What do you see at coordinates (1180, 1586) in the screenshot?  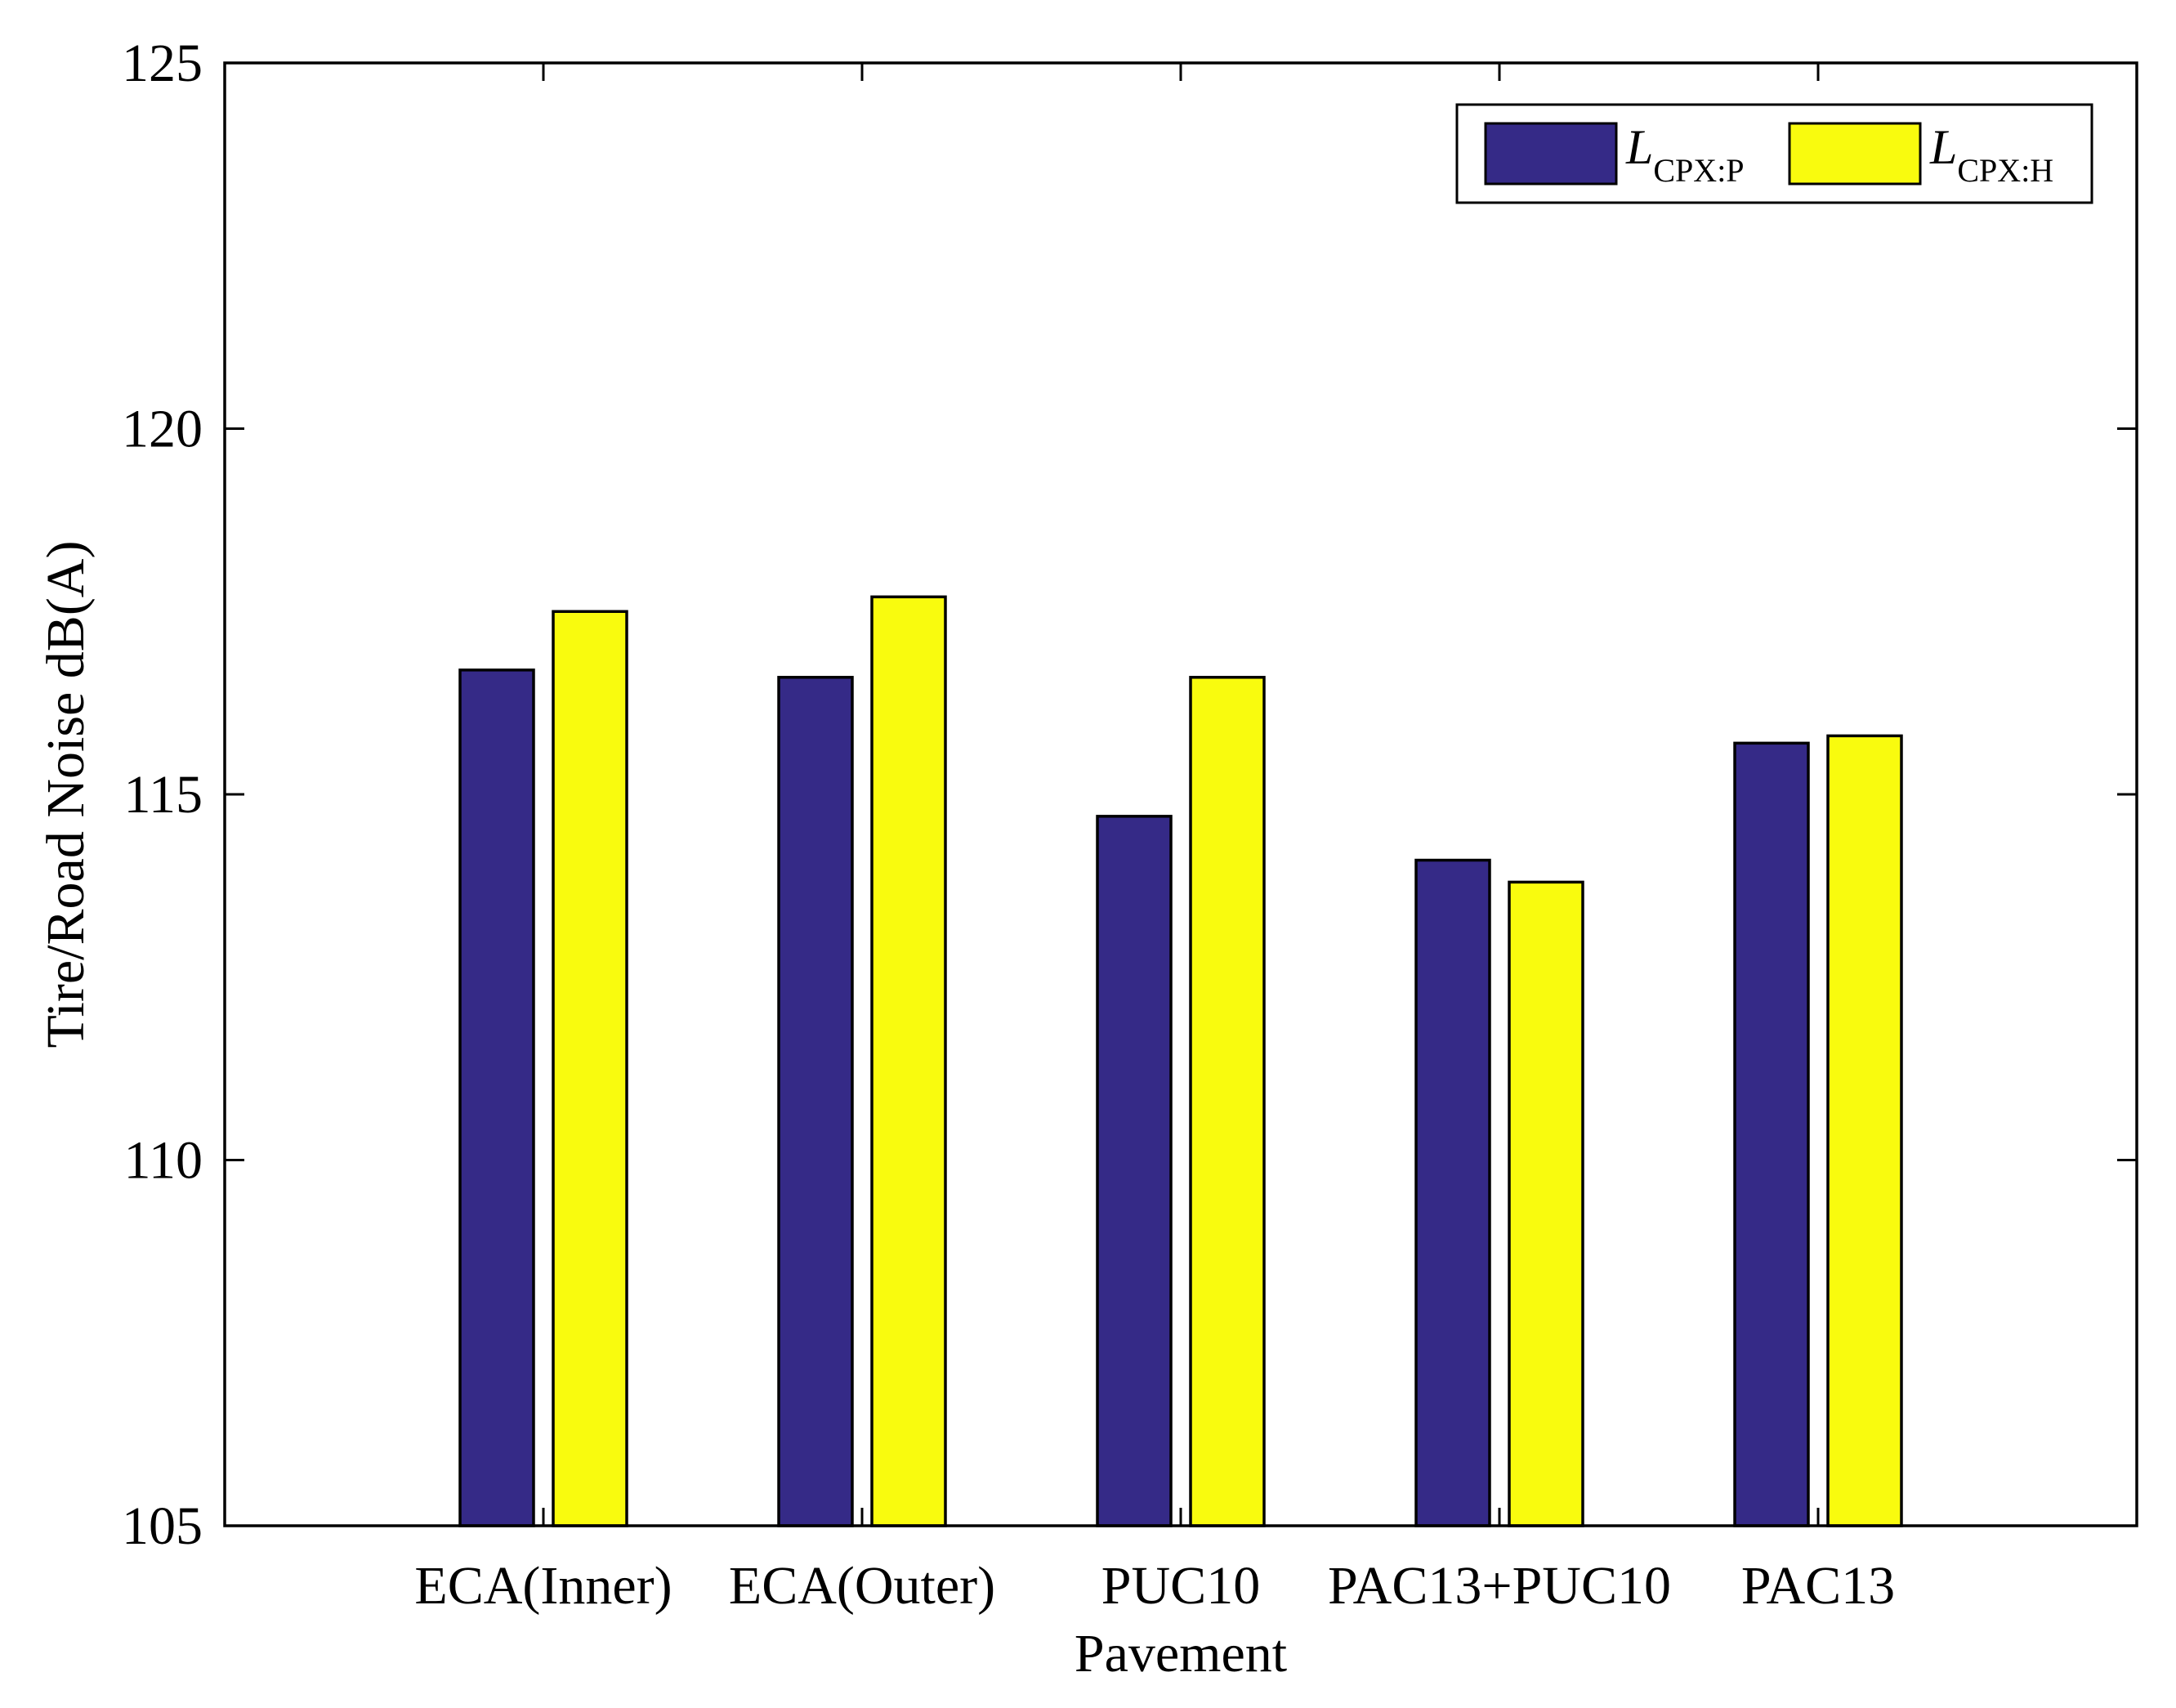 I see `x-tick-label: PUC10` at bounding box center [1180, 1586].